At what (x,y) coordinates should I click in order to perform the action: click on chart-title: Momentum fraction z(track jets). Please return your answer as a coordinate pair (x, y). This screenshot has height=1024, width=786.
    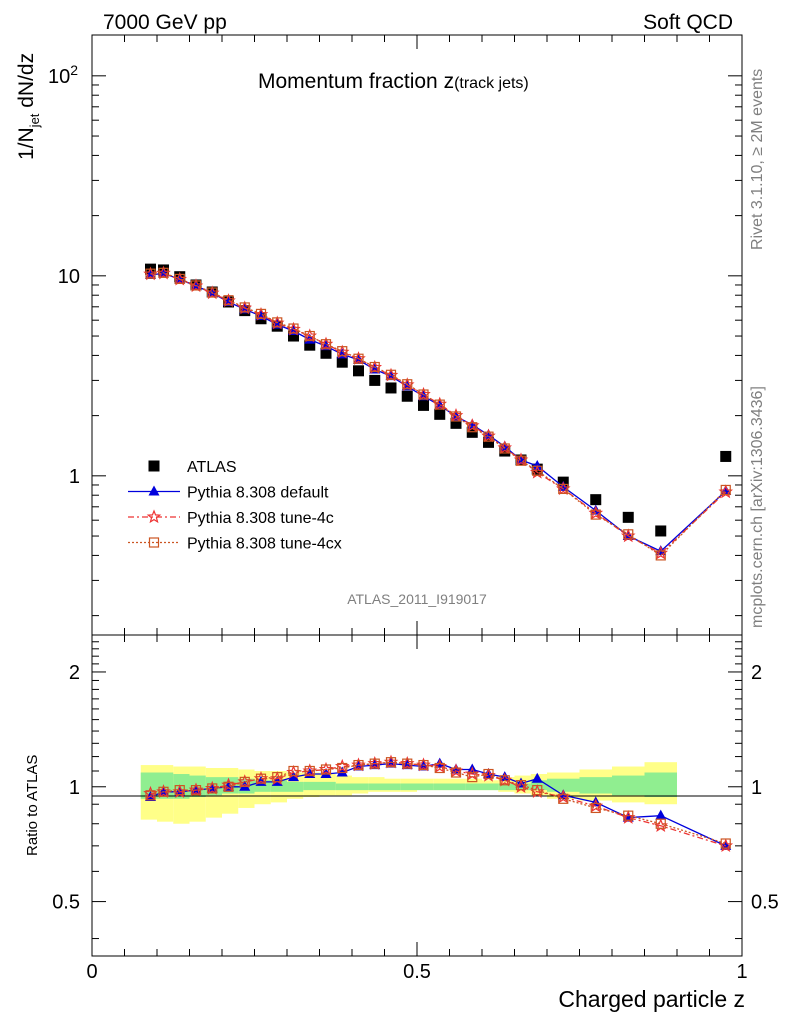
    Looking at the image, I should click on (393, 81).